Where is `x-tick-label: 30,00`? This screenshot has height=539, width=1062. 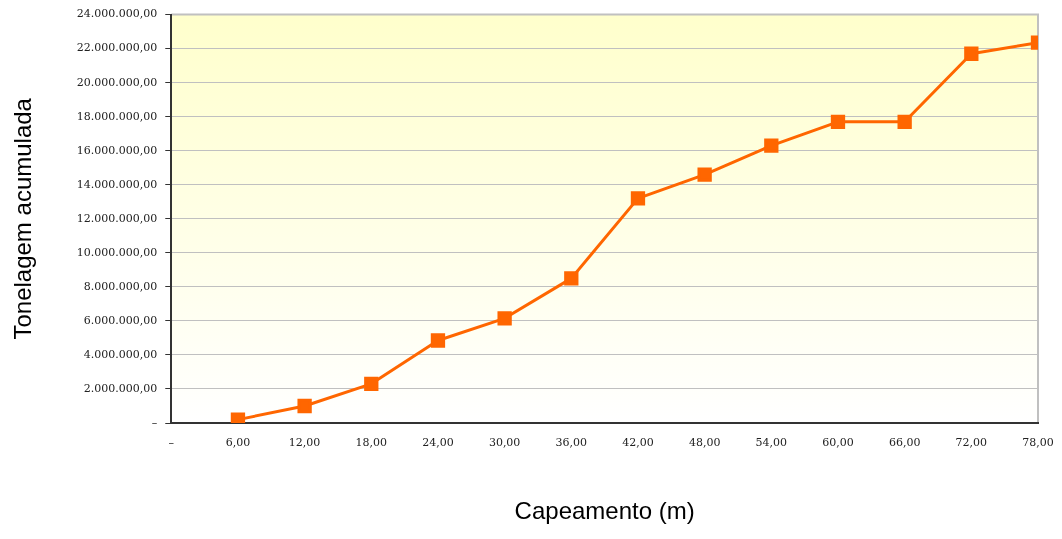 x-tick-label: 30,00 is located at coordinates (504, 443).